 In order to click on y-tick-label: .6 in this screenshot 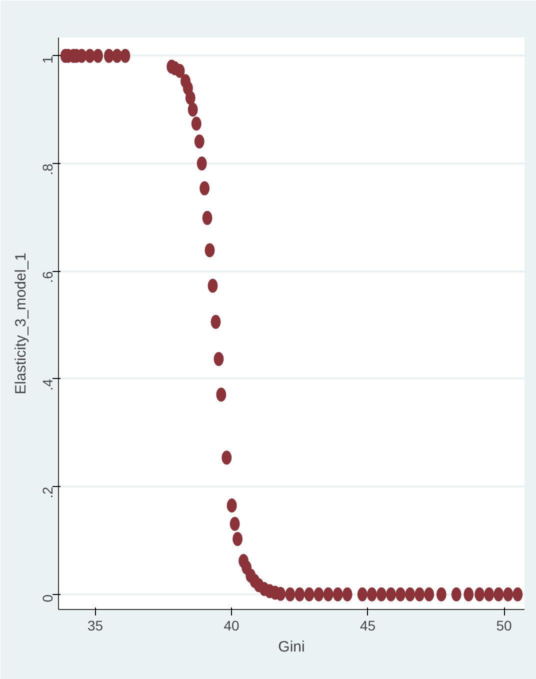, I will do `click(48, 277)`.